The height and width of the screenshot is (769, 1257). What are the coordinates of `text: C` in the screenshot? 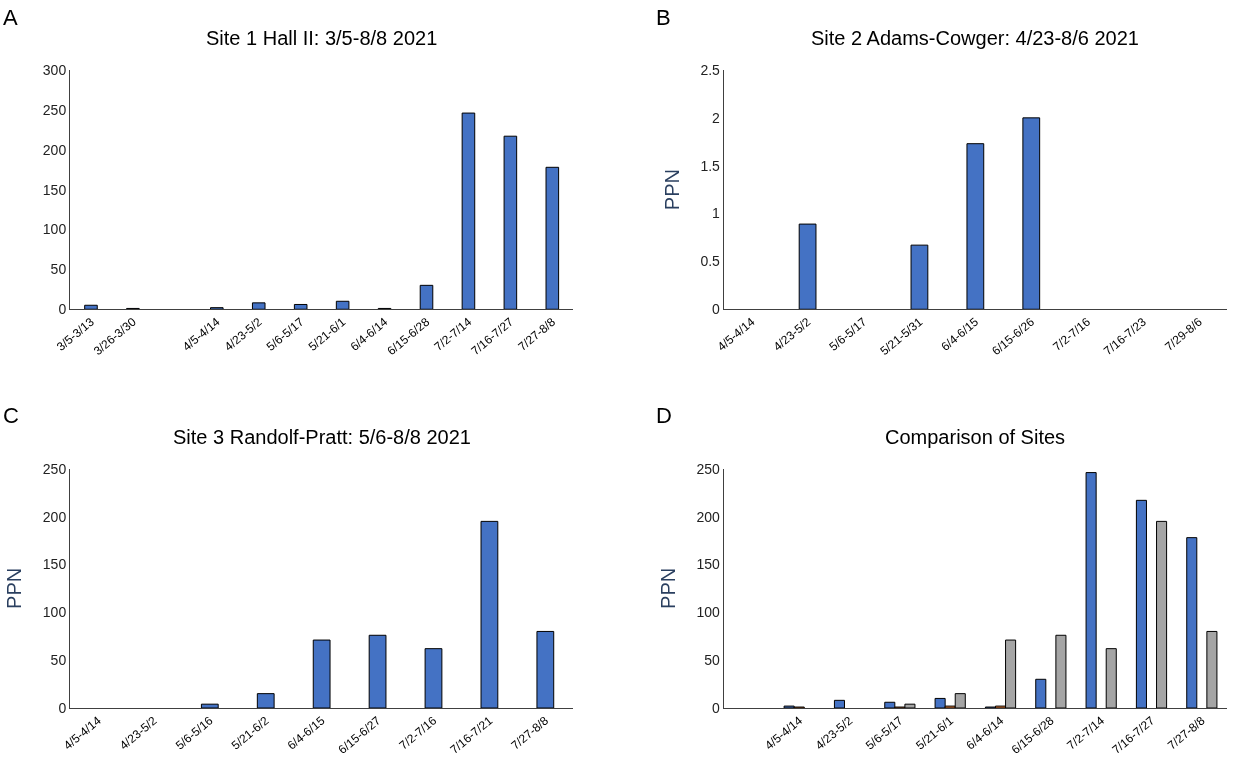 It's located at (11, 415).